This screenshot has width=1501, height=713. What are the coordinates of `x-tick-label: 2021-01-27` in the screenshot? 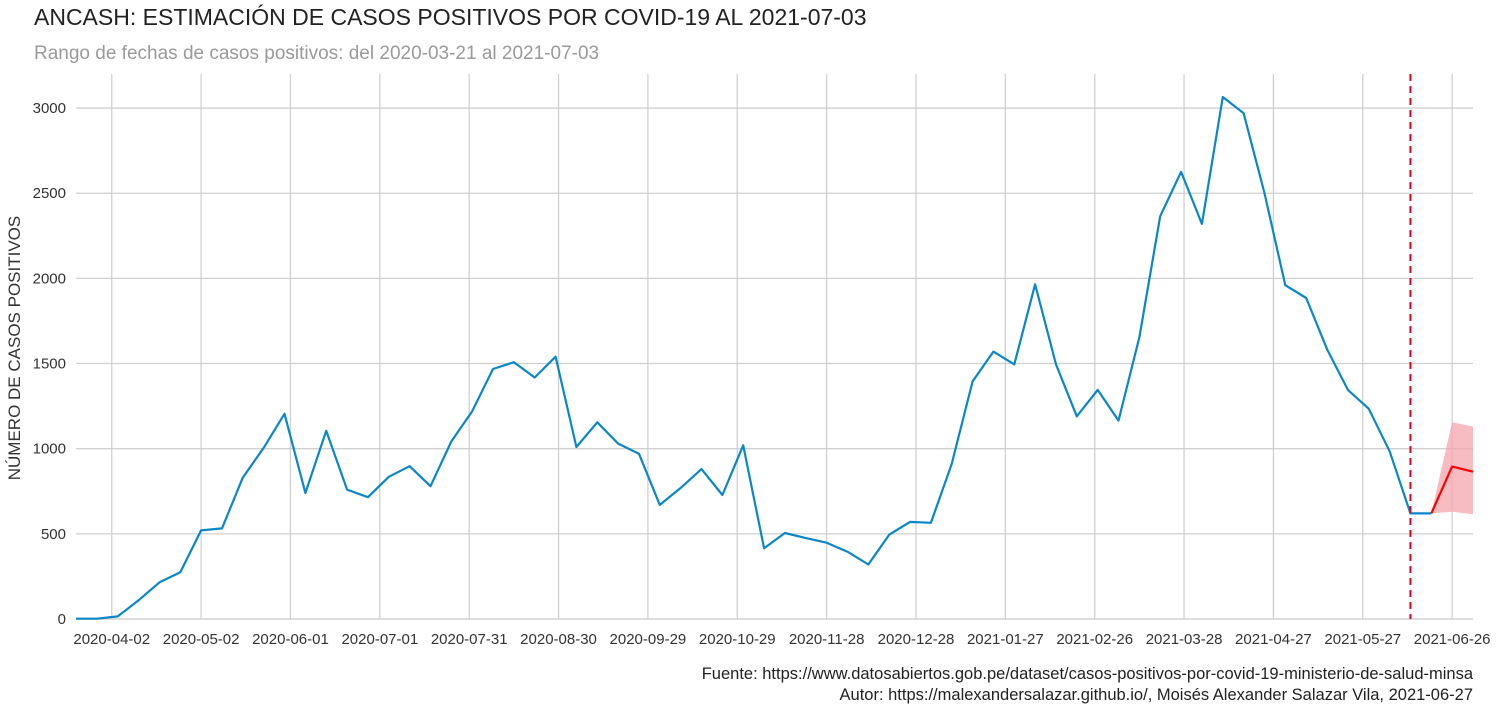 It's located at (1005, 639).